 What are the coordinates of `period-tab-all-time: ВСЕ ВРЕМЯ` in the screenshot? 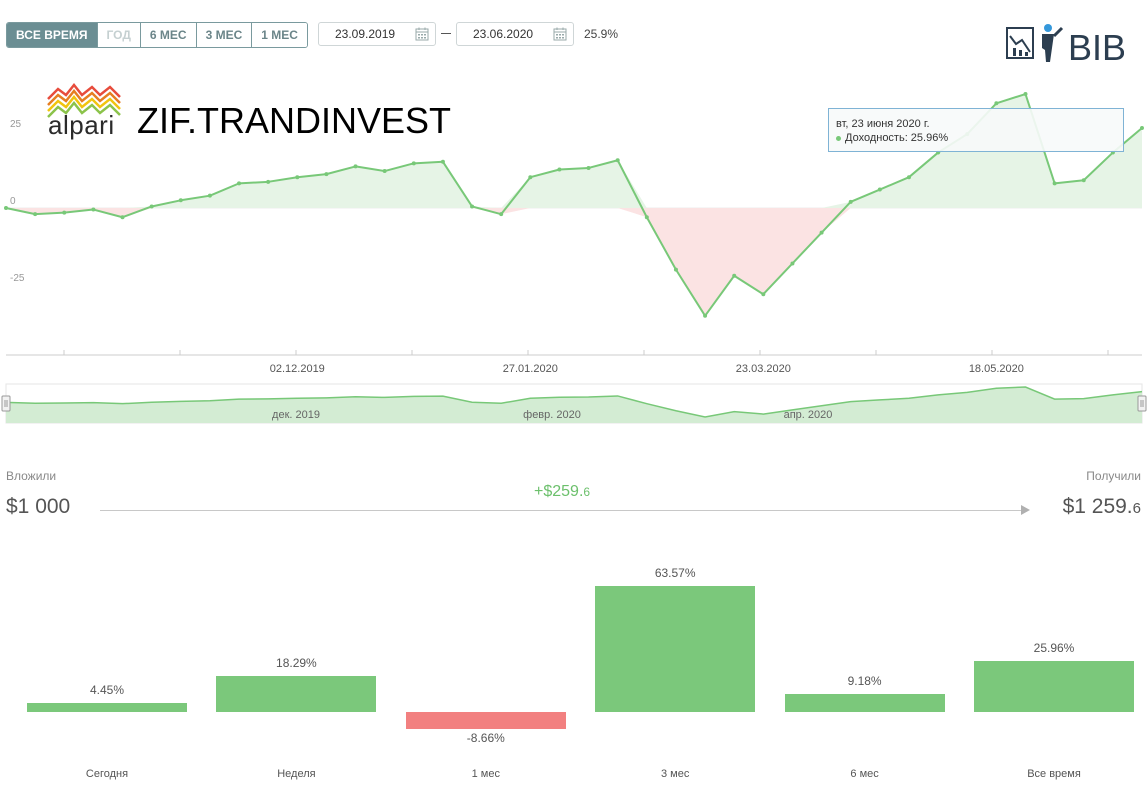 It's located at (52, 35).